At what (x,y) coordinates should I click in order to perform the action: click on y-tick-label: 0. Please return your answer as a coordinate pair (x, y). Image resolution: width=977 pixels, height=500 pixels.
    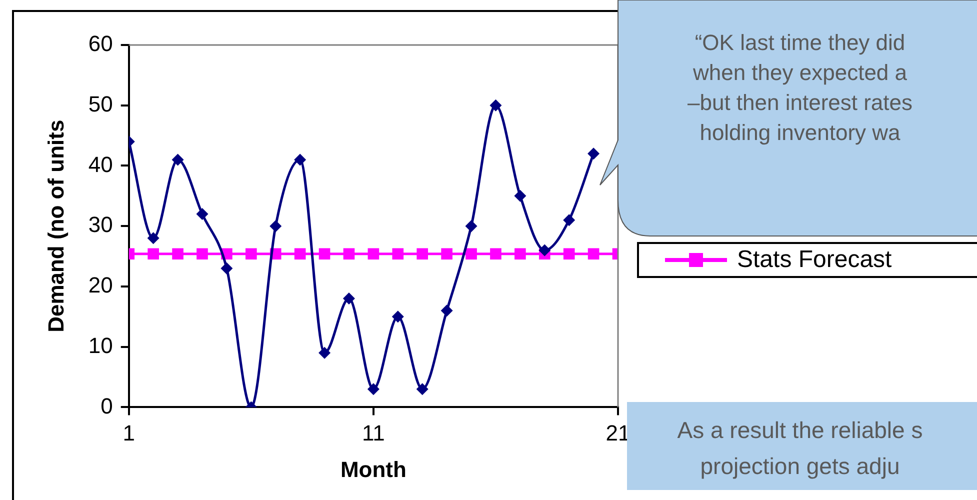
    Looking at the image, I should click on (106, 405).